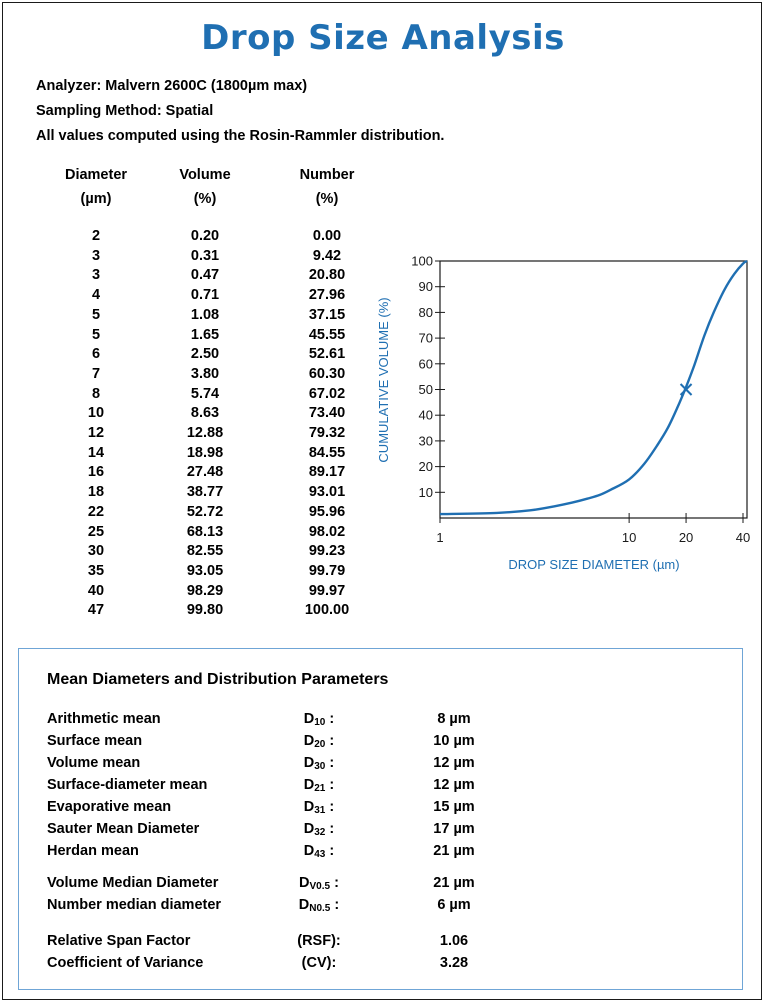 This screenshot has width=766, height=1004. What do you see at coordinates (319, 785) in the screenshot?
I see `param-symbol: D21 :` at bounding box center [319, 785].